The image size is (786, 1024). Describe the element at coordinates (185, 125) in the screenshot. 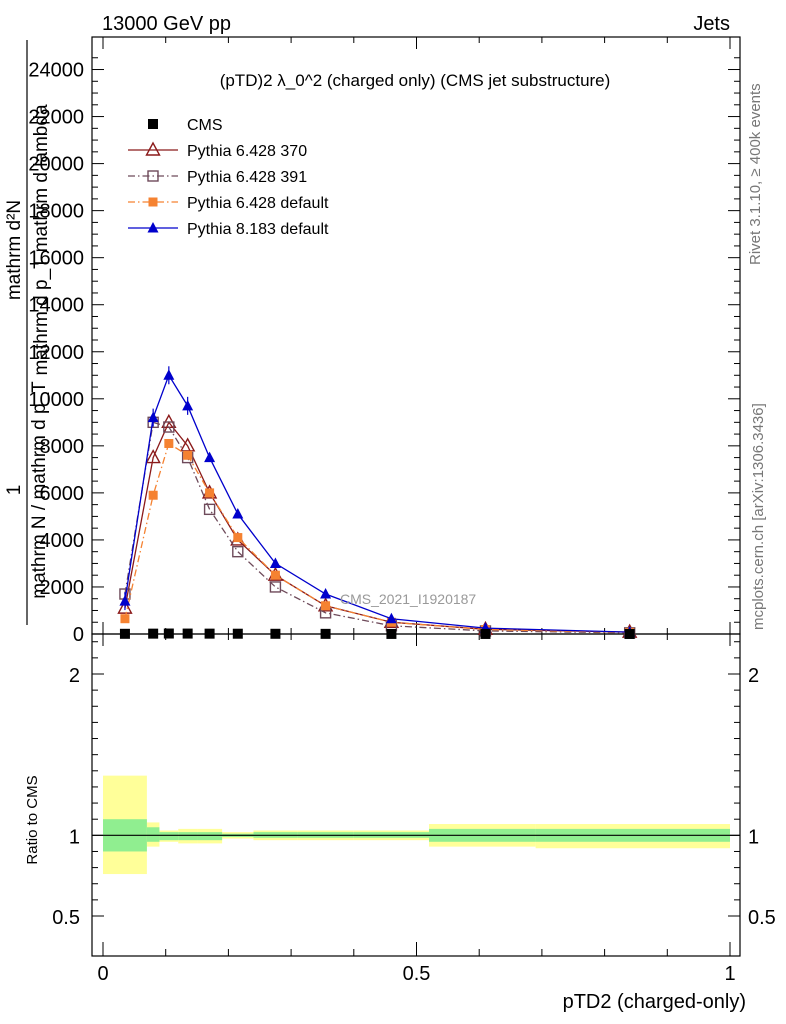

I see `legend-item-cms: CMS` at that location.